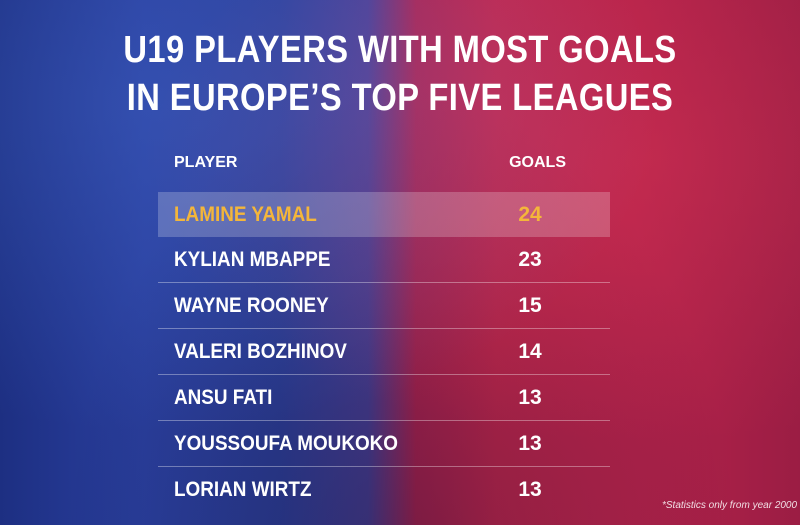  Describe the element at coordinates (243, 489) in the screenshot. I see `player-name: LORIAN WIRTZ` at that location.